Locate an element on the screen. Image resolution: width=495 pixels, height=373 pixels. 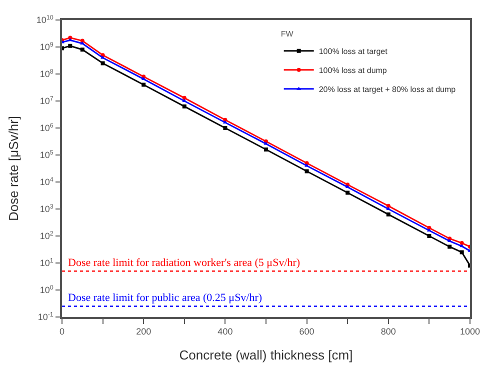
ref-line-label: Dose rate limit for public area (0.25 μSv/hr) is located at coordinates (165, 298).